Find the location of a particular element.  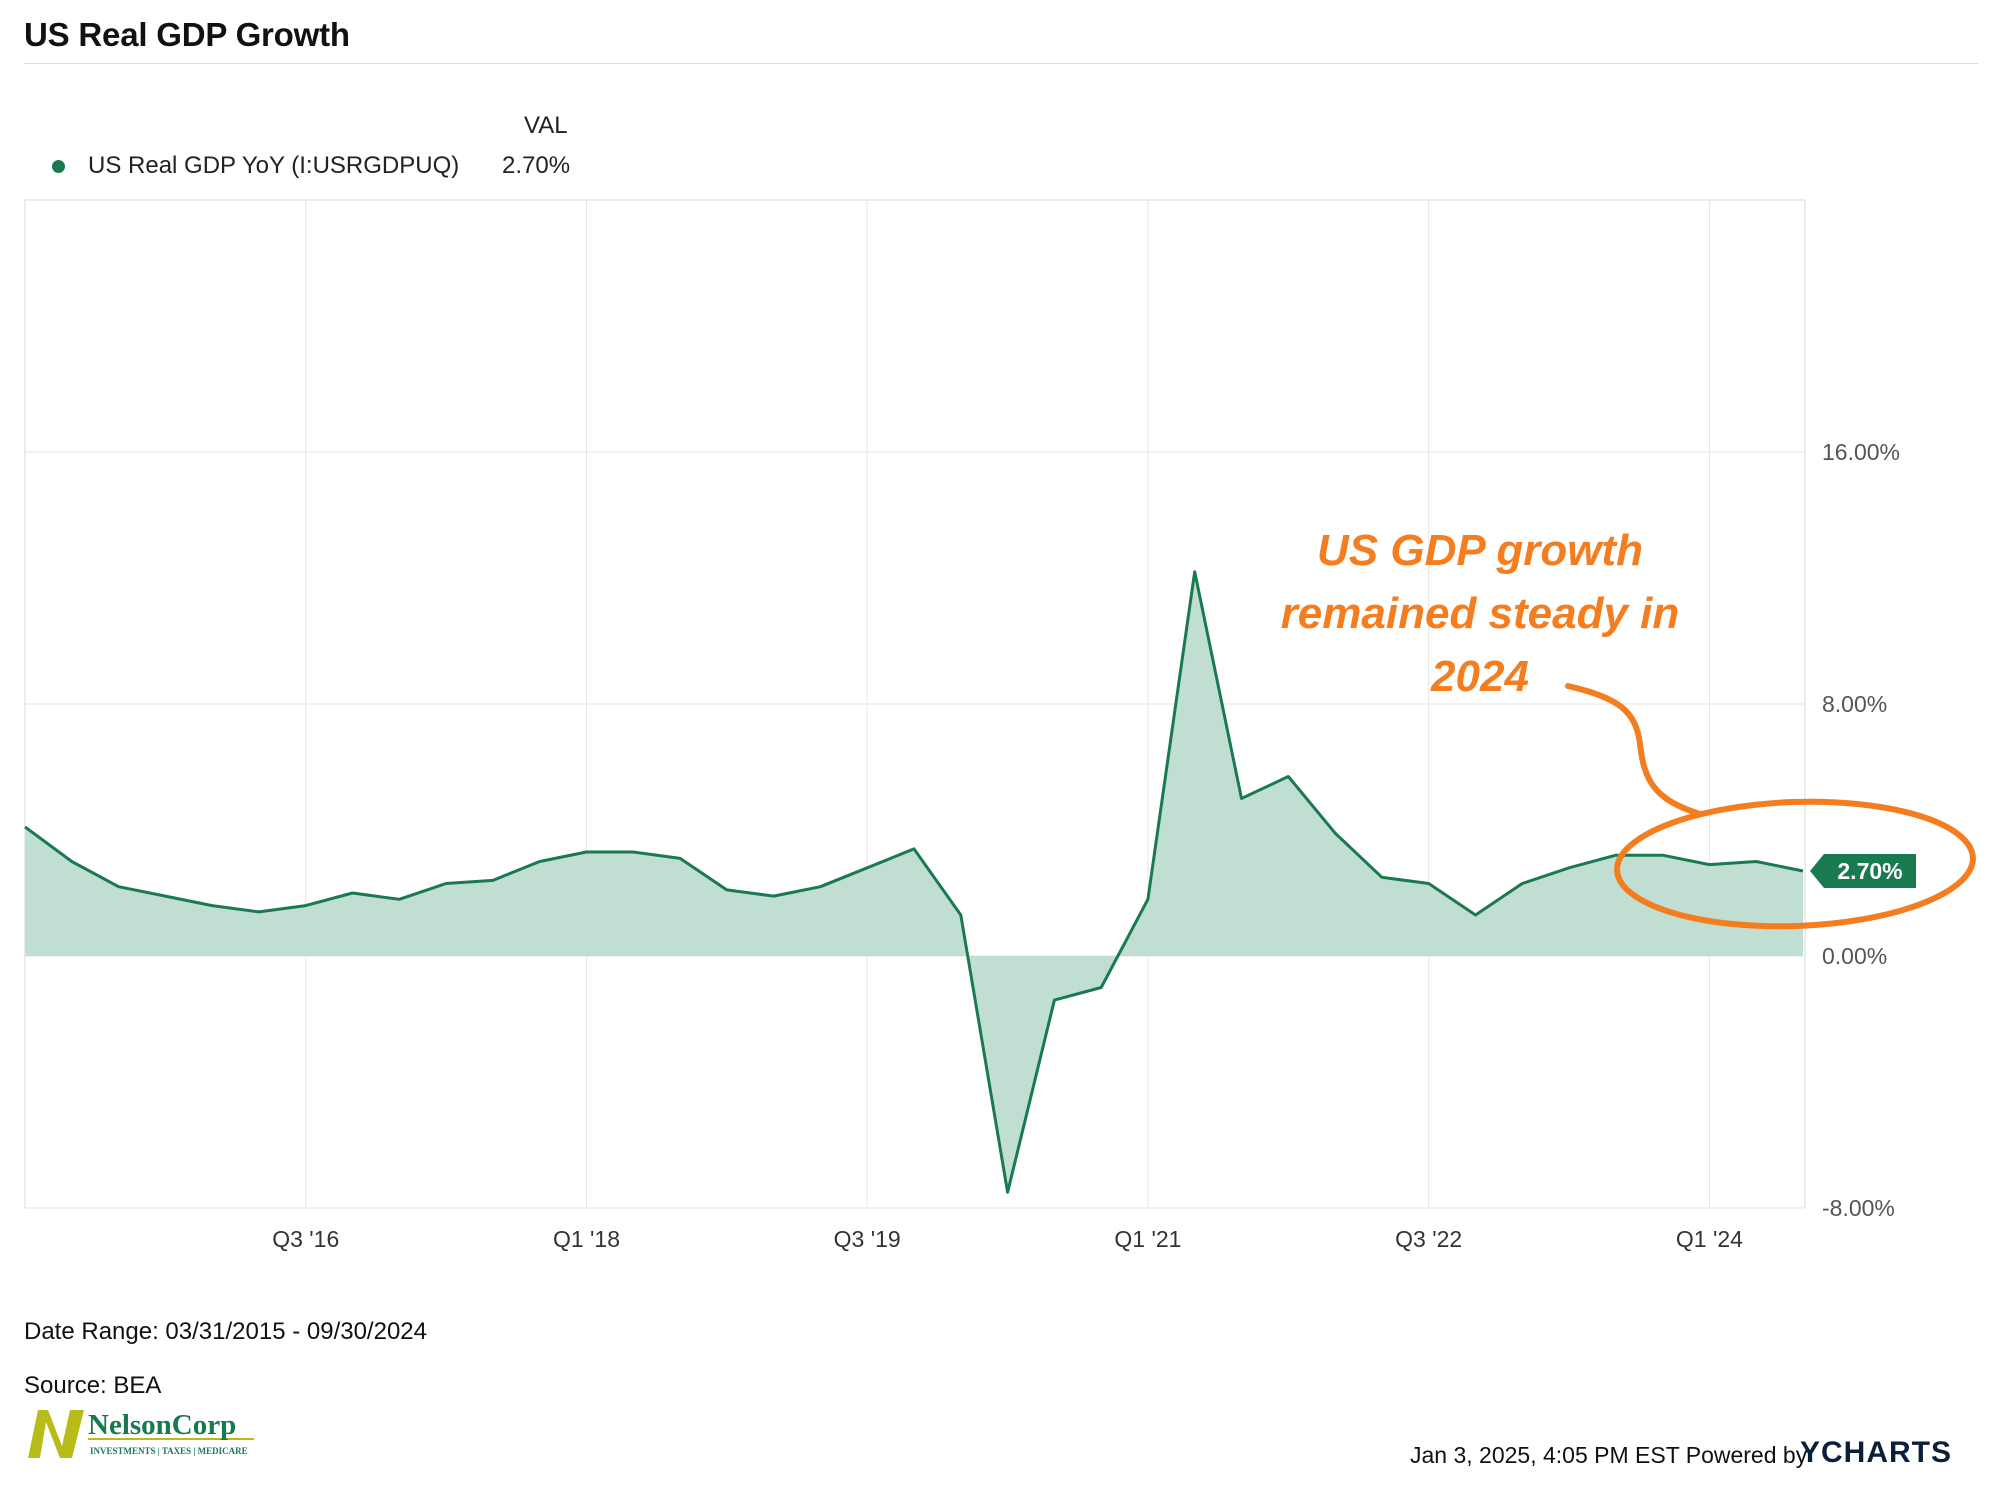

legend-dot-icon is located at coordinates (58, 166).